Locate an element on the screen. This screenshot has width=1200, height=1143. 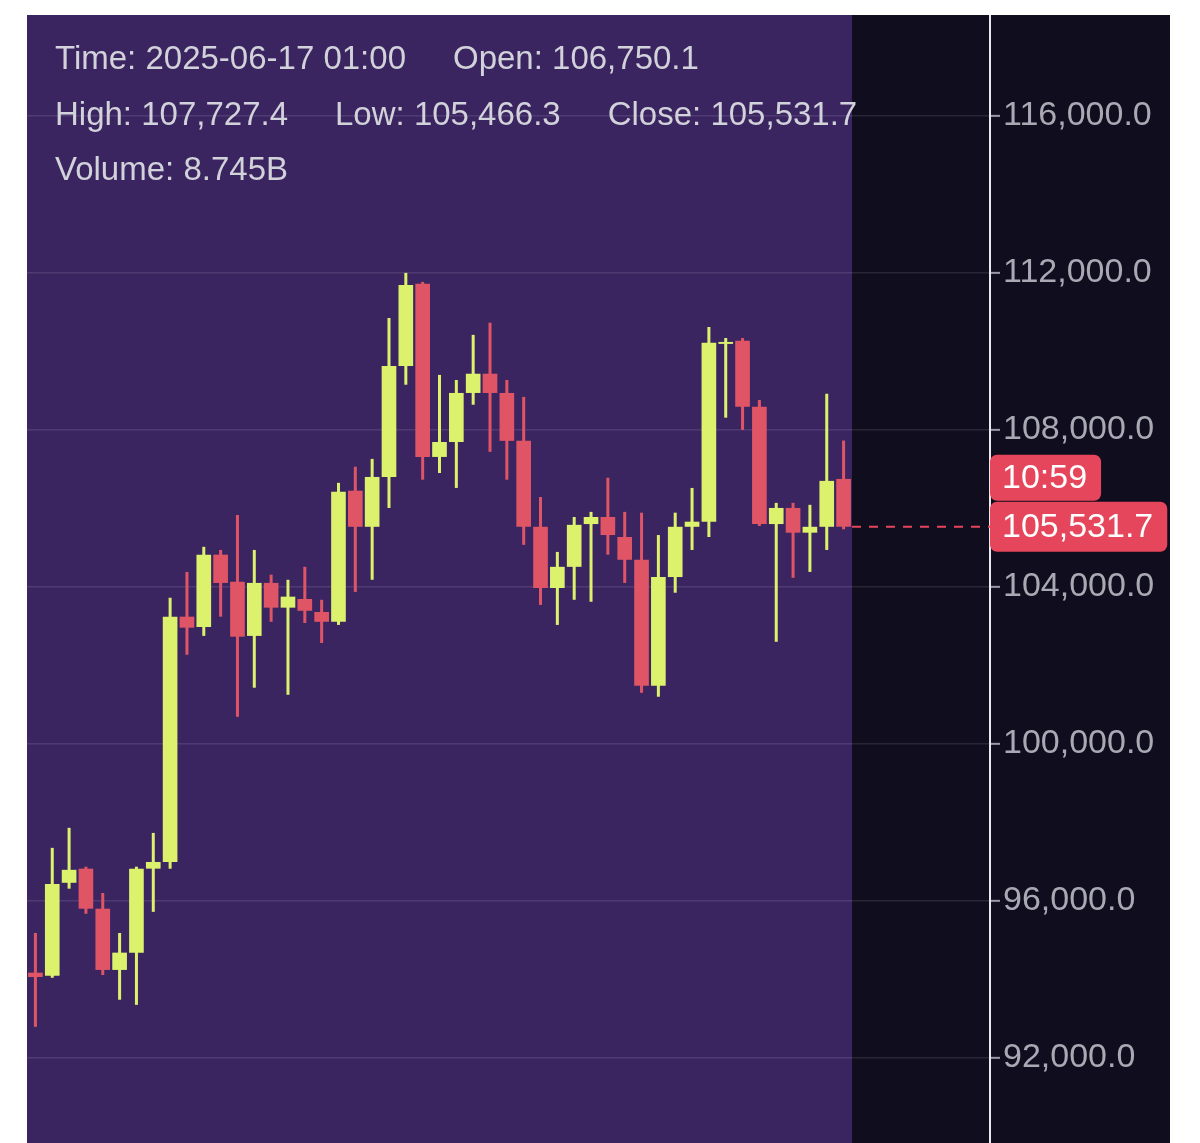
annotation: Close: 105,531.7 is located at coordinates (732, 113).